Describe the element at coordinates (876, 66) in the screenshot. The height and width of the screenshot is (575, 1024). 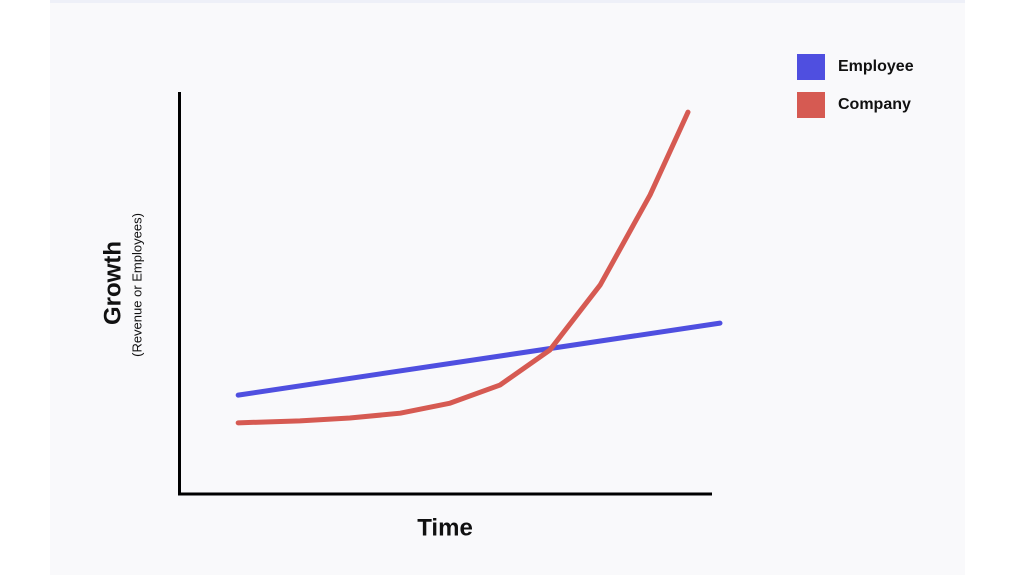
I see `legend-label: Employee` at that location.